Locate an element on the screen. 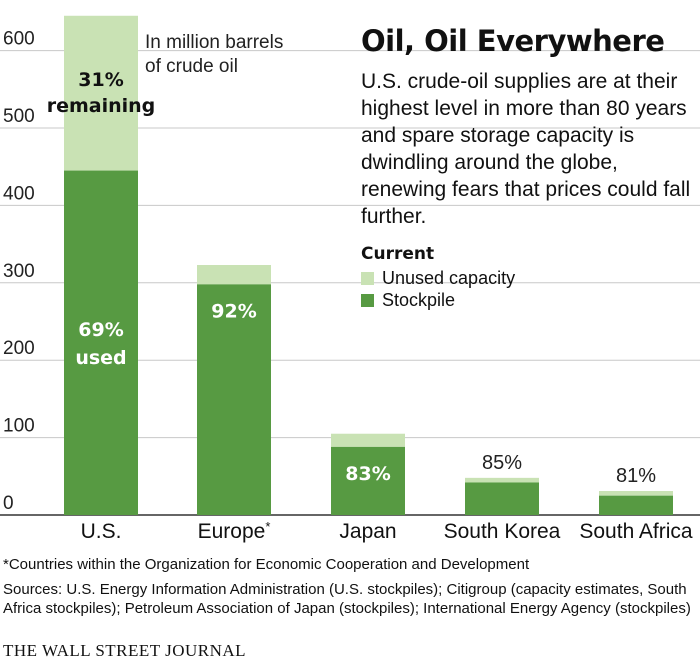 The width and height of the screenshot is (700, 664). x-axis-categories: U.S. Europe* Japan South Korea South Africa is located at coordinates (387, 531).